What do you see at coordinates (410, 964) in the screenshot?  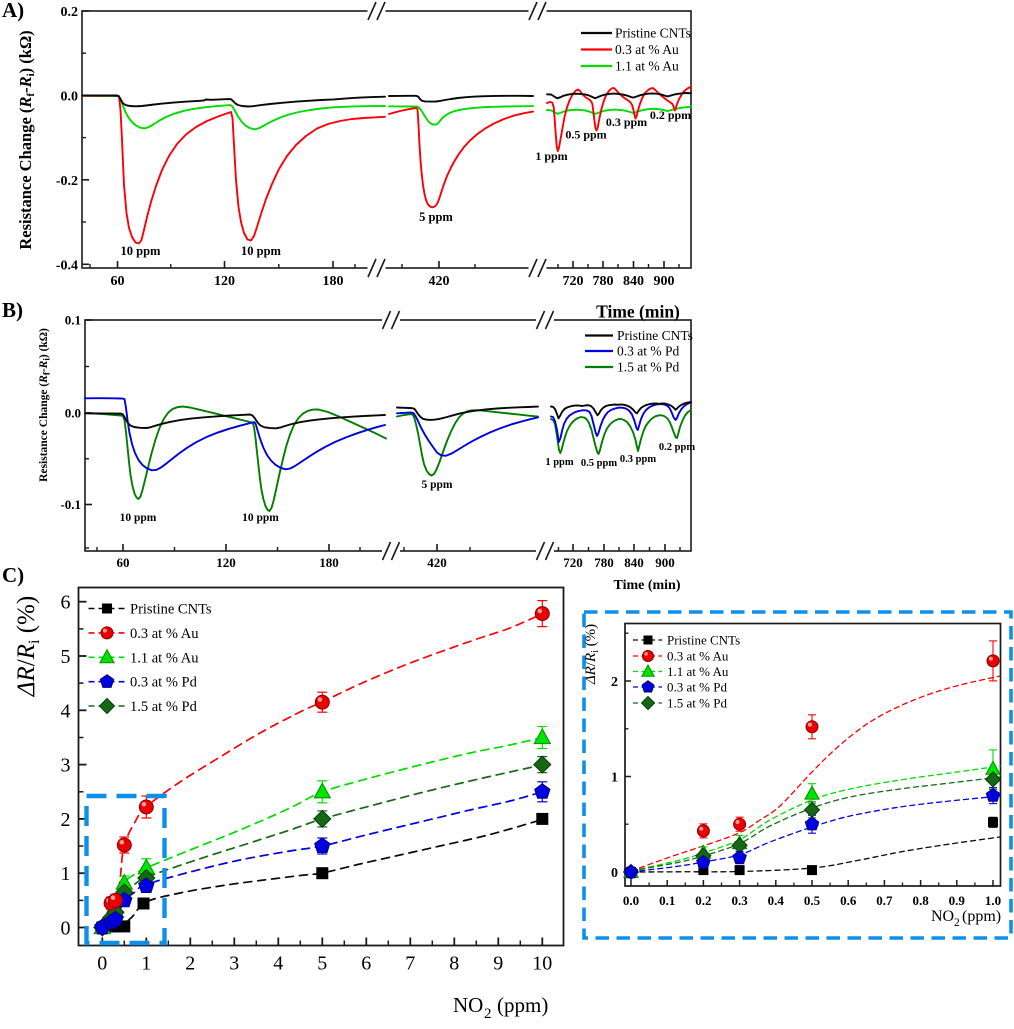 I see `svg-text: 7` at bounding box center [410, 964].